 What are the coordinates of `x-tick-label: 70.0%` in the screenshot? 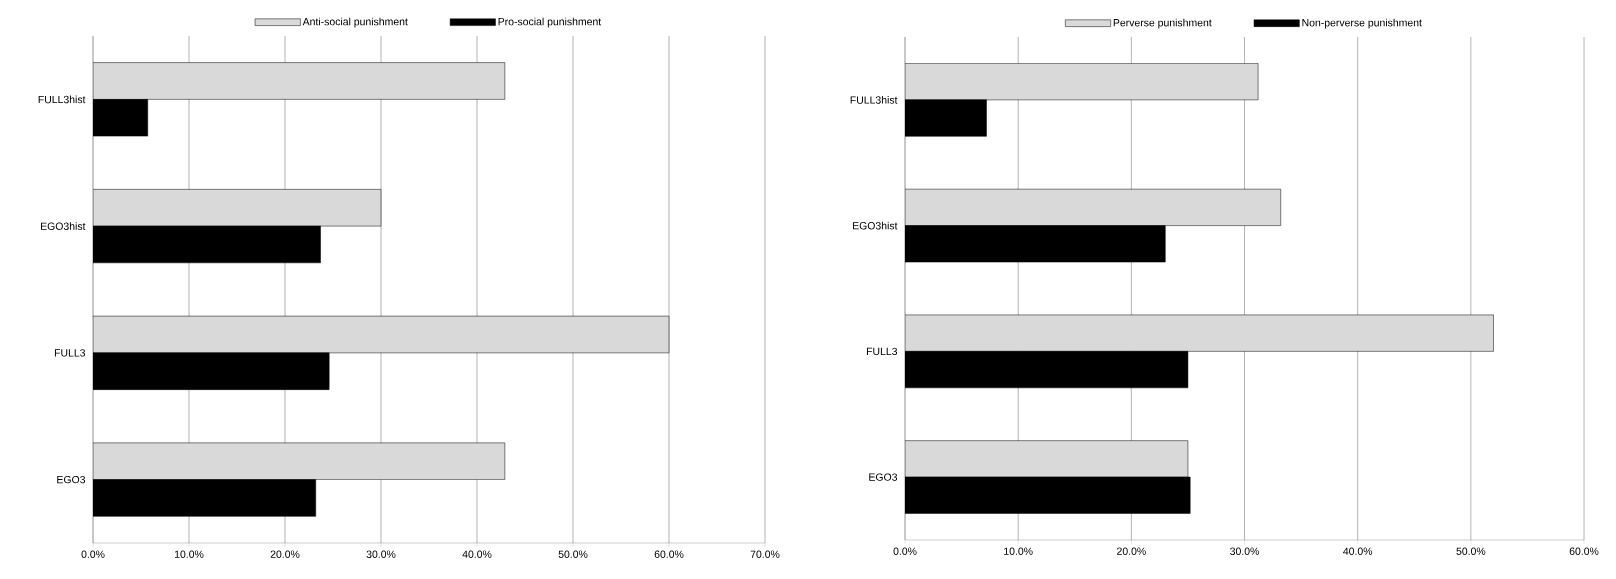 It's located at (765, 554).